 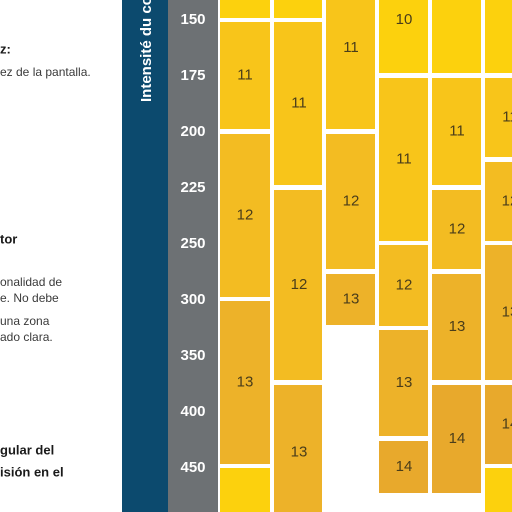 What do you see at coordinates (146, 51) in the screenshot?
I see `axis-title: Intensité du co` at bounding box center [146, 51].